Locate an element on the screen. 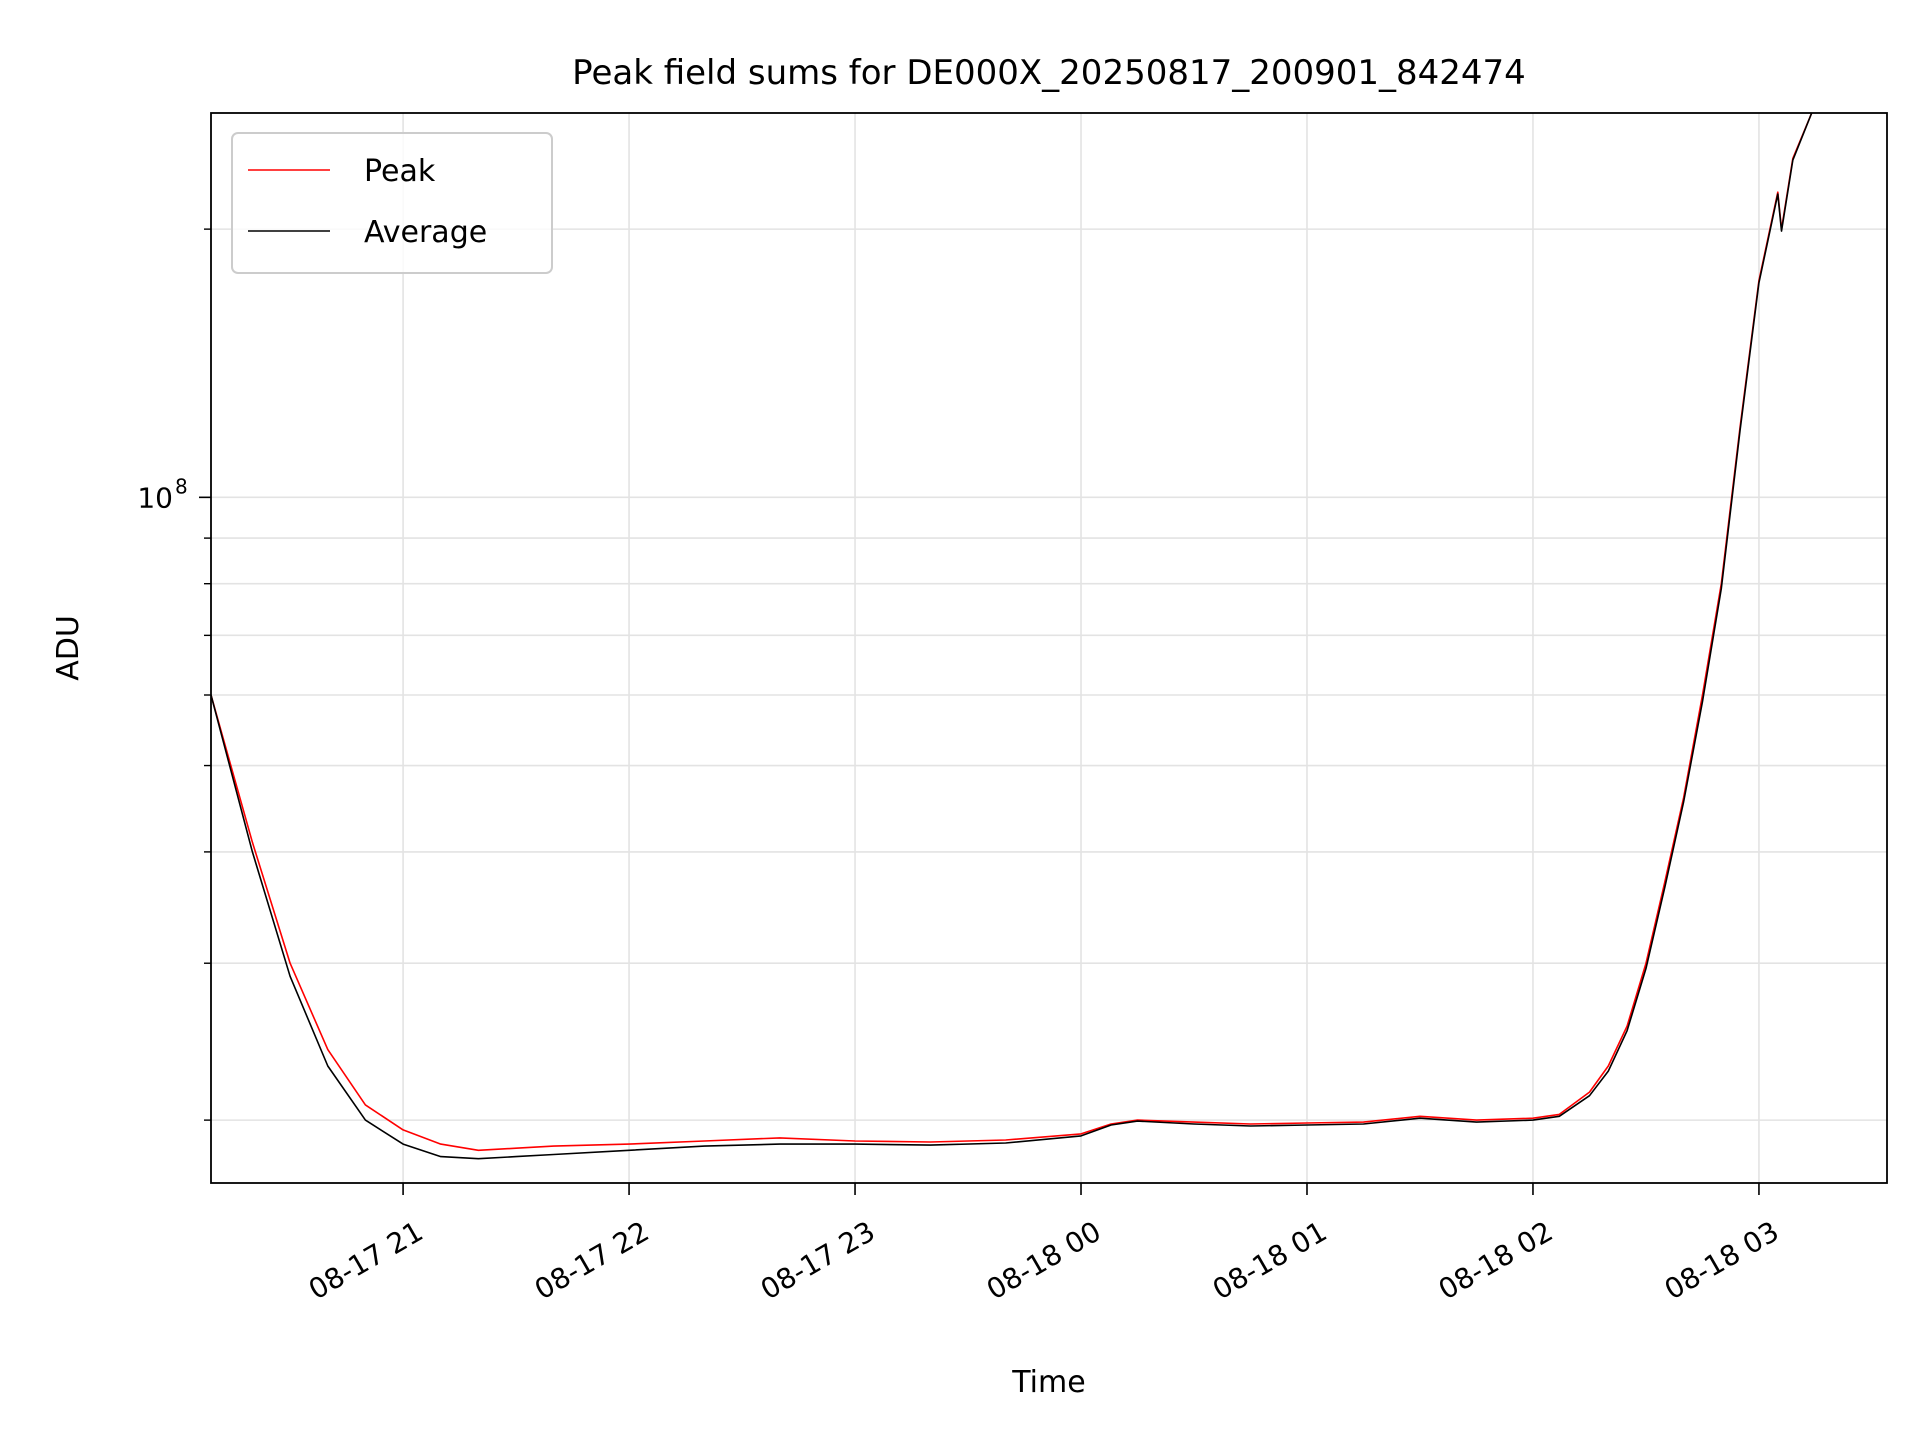  legend-label-average: Average is located at coordinates (425, 232).